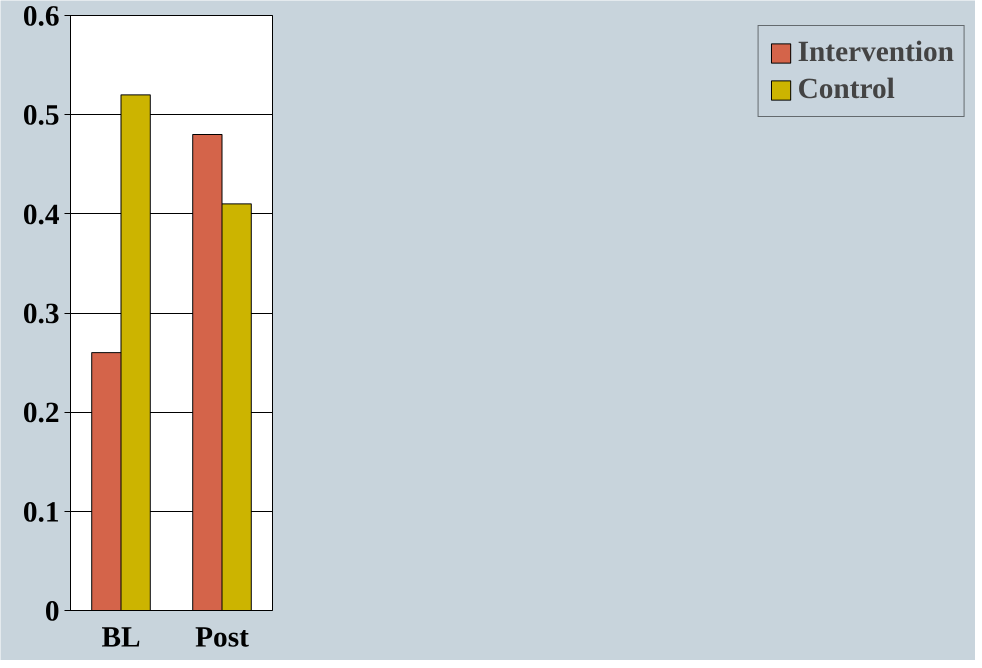  What do you see at coordinates (121, 638) in the screenshot?
I see `x-tick-label: BL` at bounding box center [121, 638].